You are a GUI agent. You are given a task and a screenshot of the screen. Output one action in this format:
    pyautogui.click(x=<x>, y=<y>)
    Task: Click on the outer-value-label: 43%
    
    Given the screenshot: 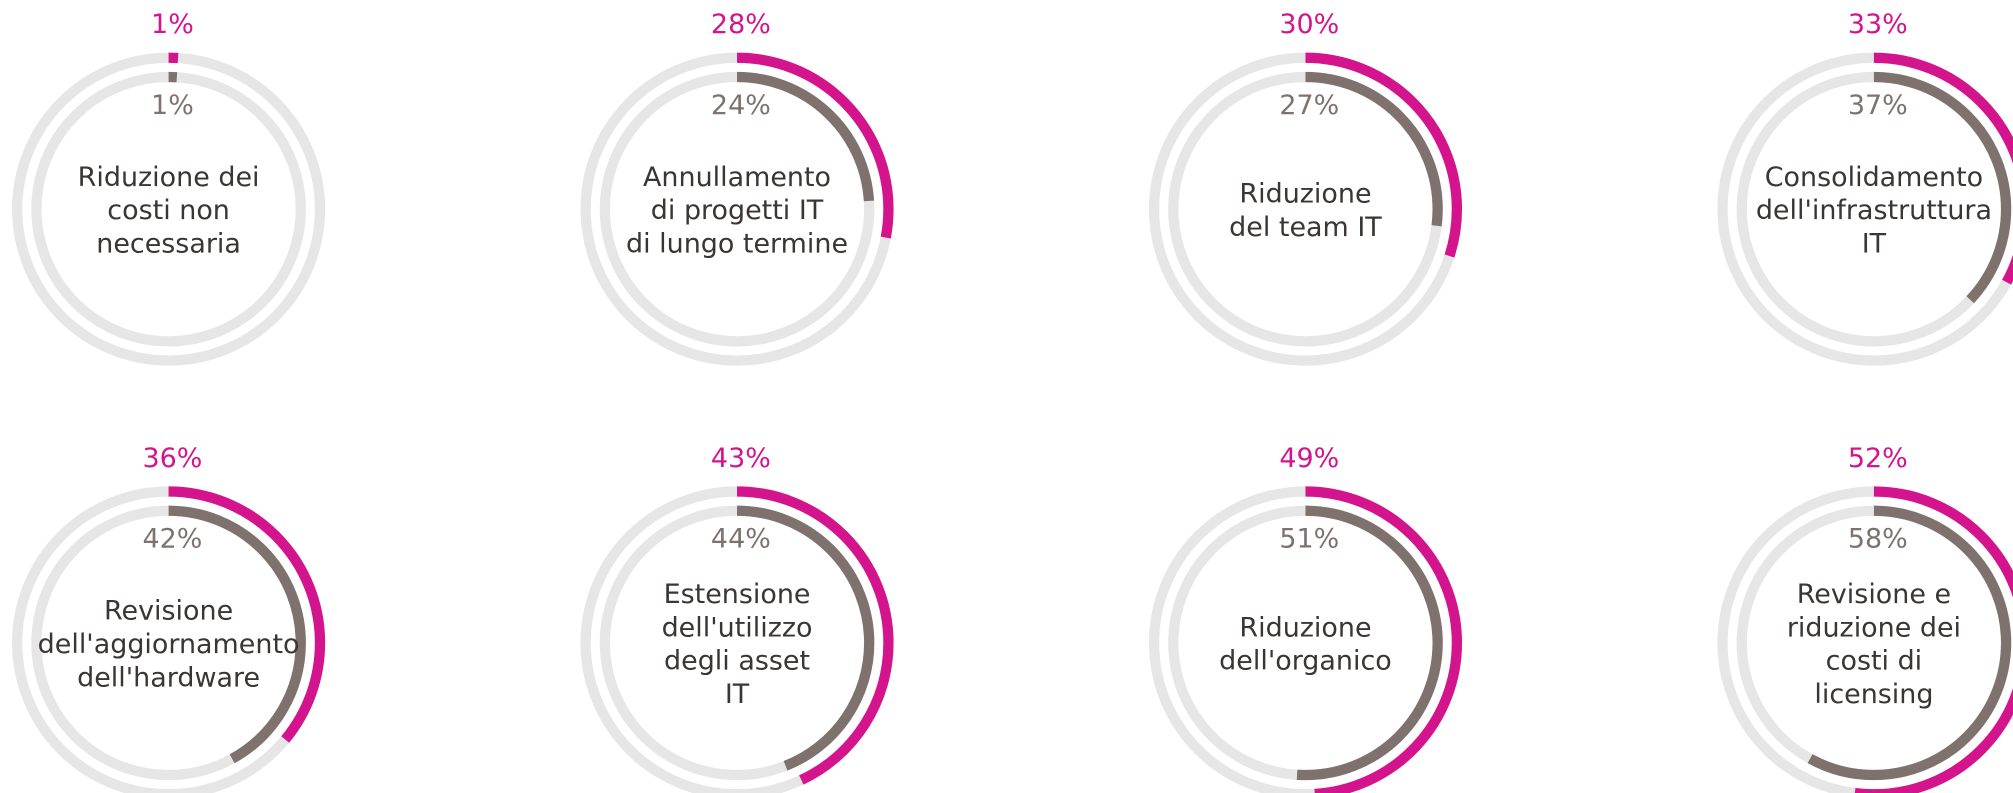 What is the action you would take?
    pyautogui.click(x=741, y=458)
    